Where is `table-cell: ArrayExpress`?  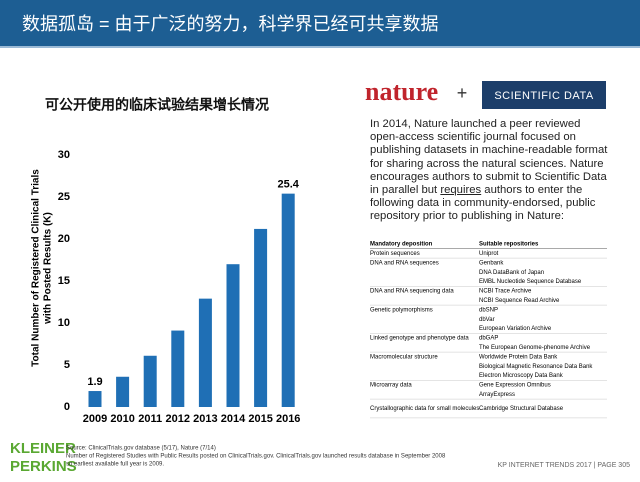
table-cell: ArrayExpress is located at coordinates (497, 395).